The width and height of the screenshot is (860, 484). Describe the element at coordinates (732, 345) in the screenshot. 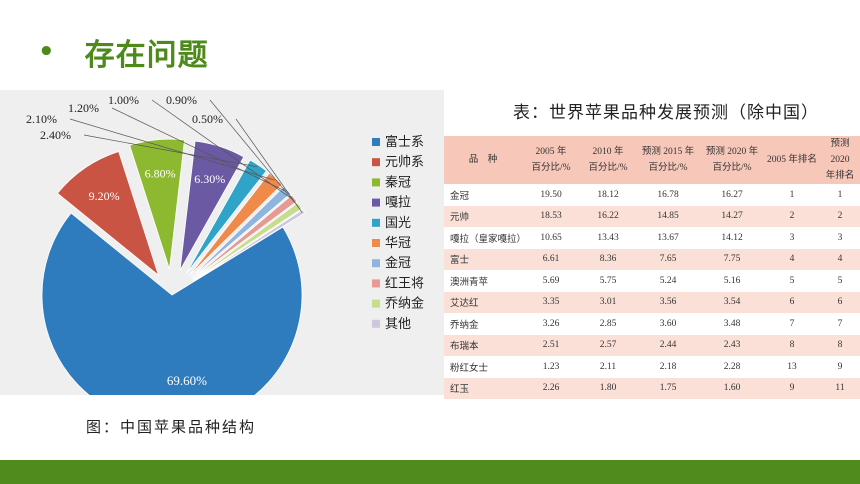

I see `table-cell: 2.43` at that location.